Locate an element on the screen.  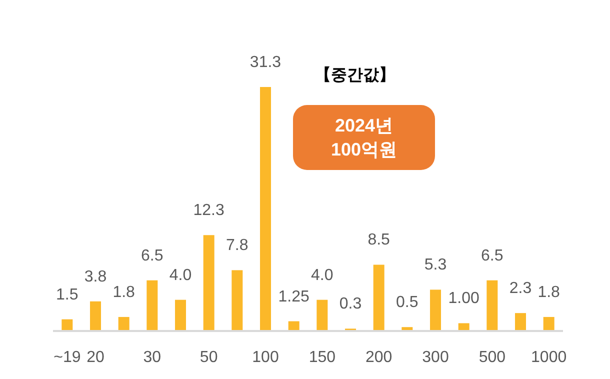
data-label: 12.3 is located at coordinates (209, 211).